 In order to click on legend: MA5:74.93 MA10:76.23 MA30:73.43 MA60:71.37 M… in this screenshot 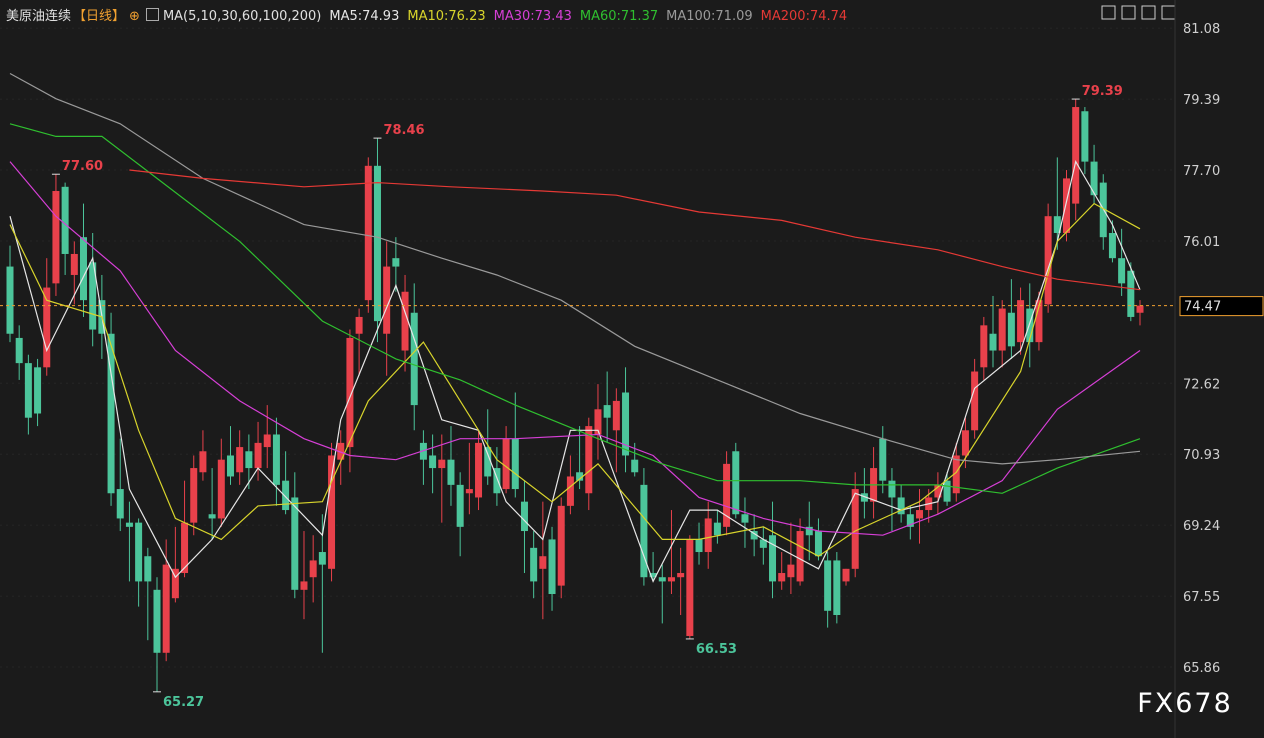, I will do `click(592, 16)`.